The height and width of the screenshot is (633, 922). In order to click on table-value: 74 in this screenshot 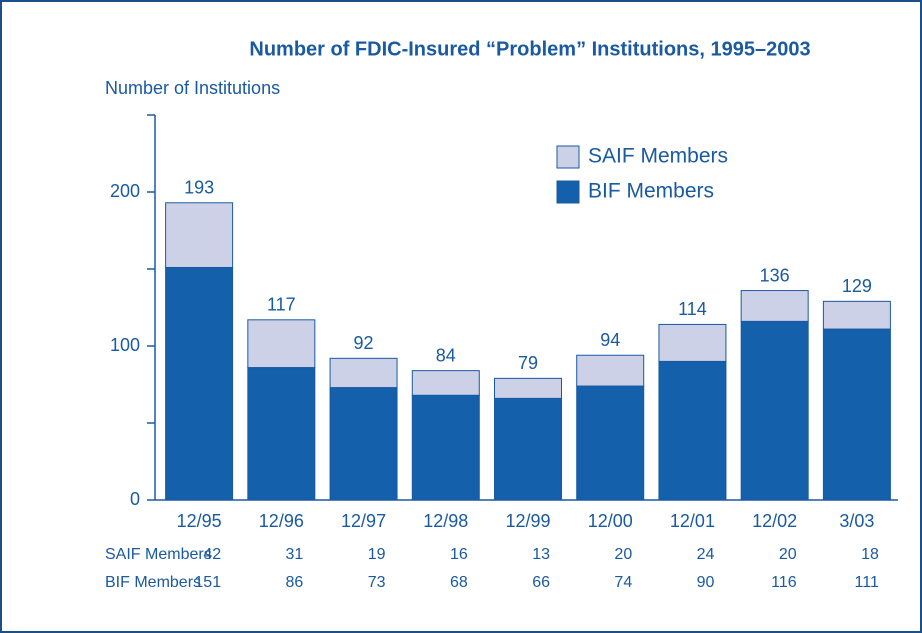, I will do `click(623, 582)`.